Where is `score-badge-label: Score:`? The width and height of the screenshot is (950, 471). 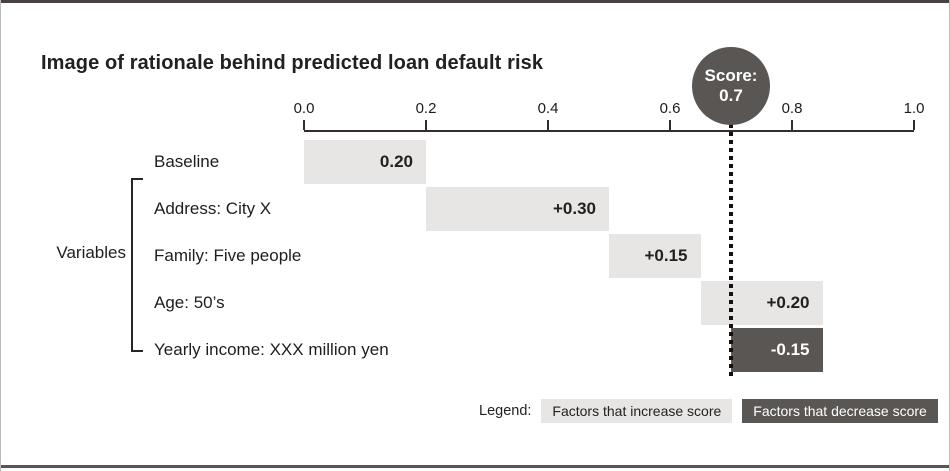 score-badge-label: Score: is located at coordinates (731, 75).